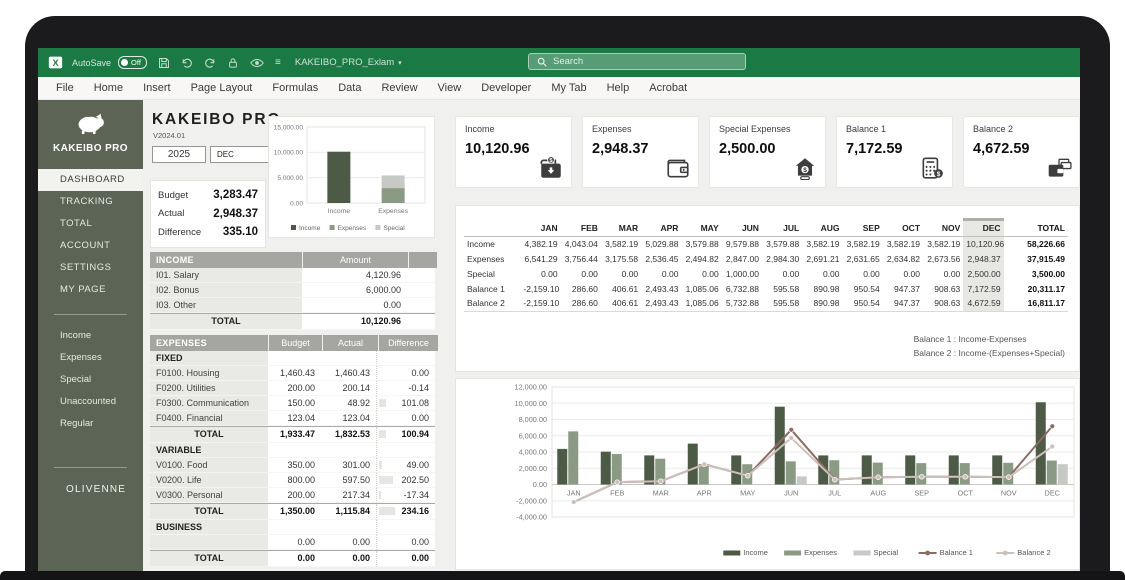  What do you see at coordinates (294, 373) in the screenshot?
I see `expense-budget-value: 1,460.43` at bounding box center [294, 373].